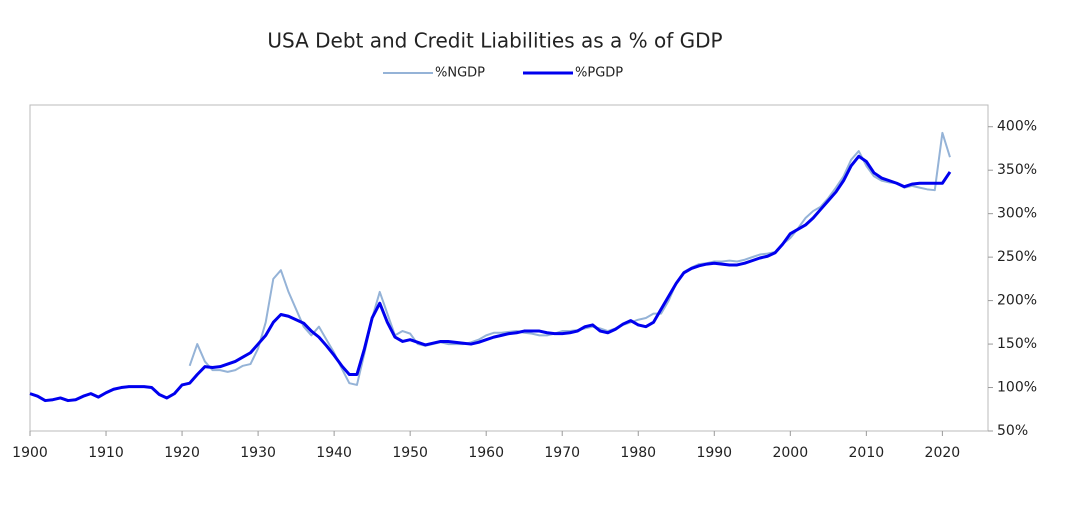 Image resolution: width=1080 pixels, height=519 pixels. What do you see at coordinates (562, 453) in the screenshot?
I see `x-tick-label: 1970` at bounding box center [562, 453].